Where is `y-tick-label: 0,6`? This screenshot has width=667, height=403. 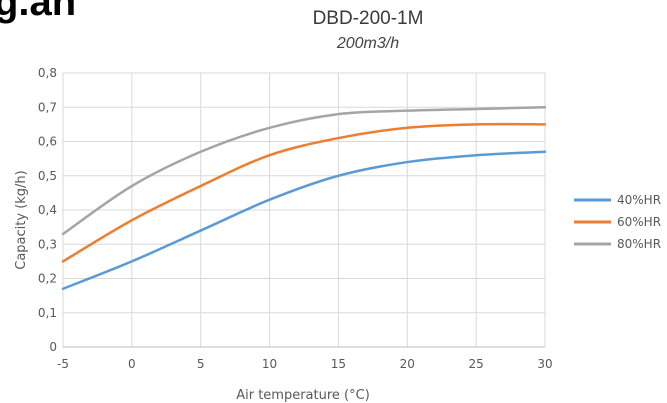 y-tick-label: 0,6 is located at coordinates (47, 142).